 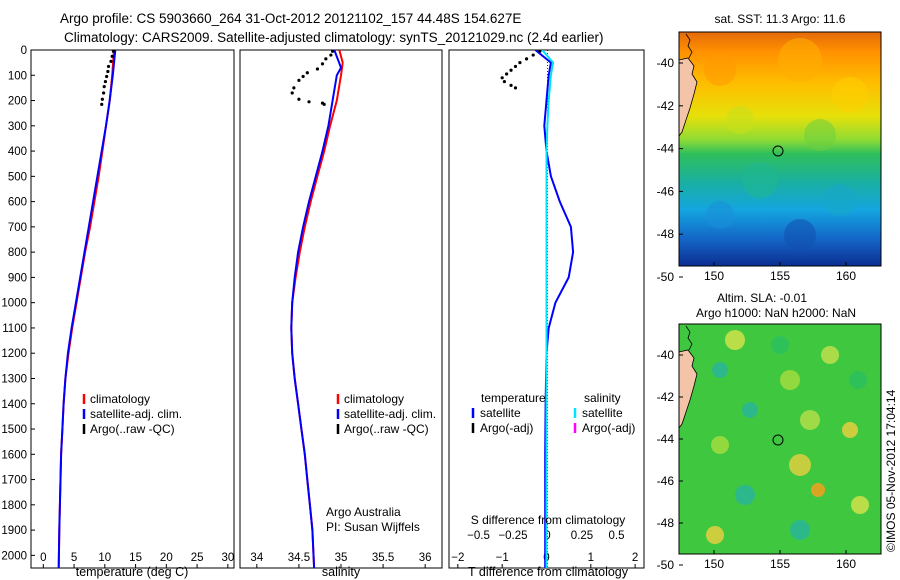 I want to click on x-tick-label: 5, so click(x=74, y=558).